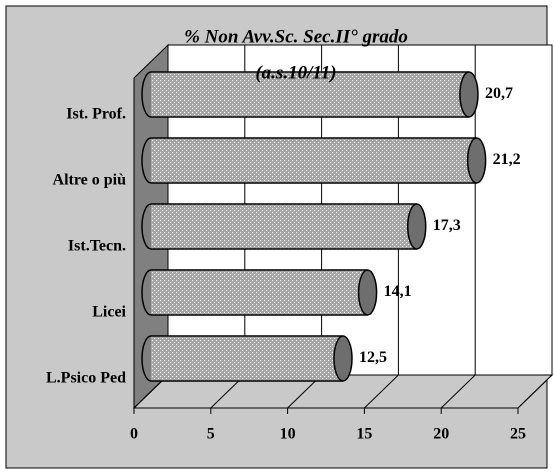  I want to click on y-tick-label: L.Psico Ped, so click(86, 378).